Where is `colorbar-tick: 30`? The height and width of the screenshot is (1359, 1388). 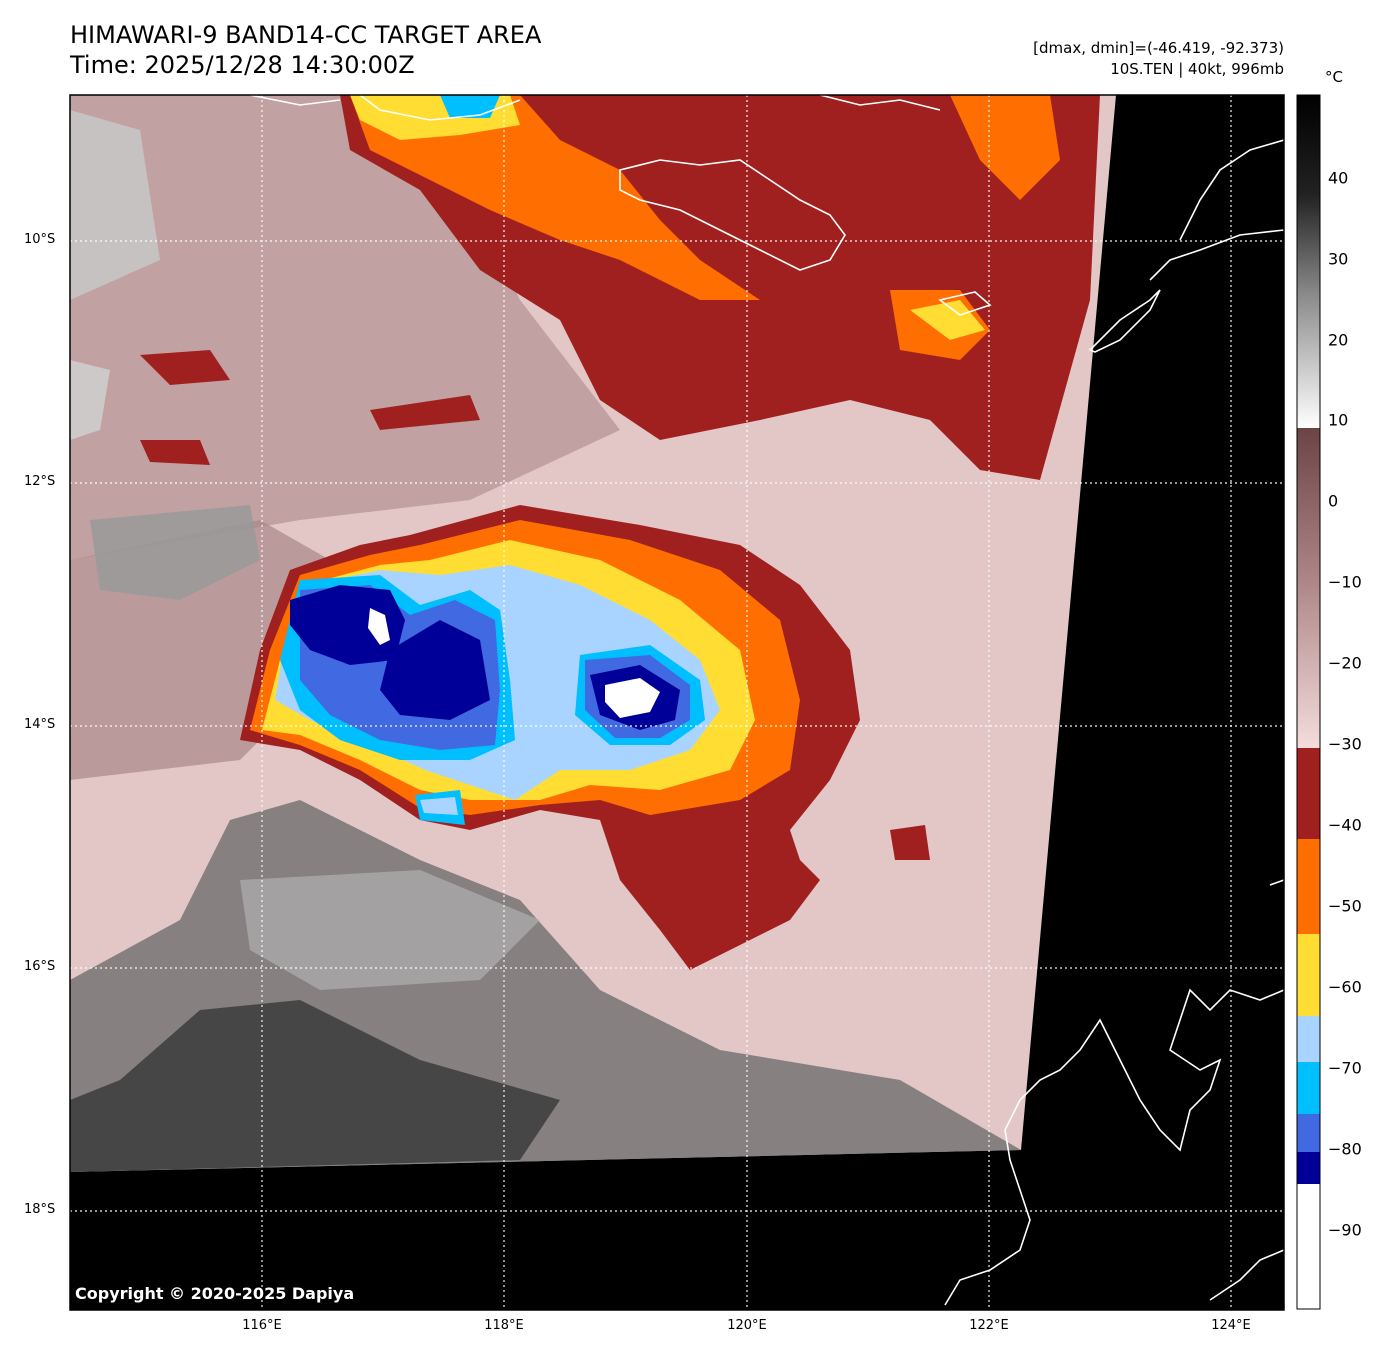 colorbar-tick: 30 is located at coordinates (1338, 259).